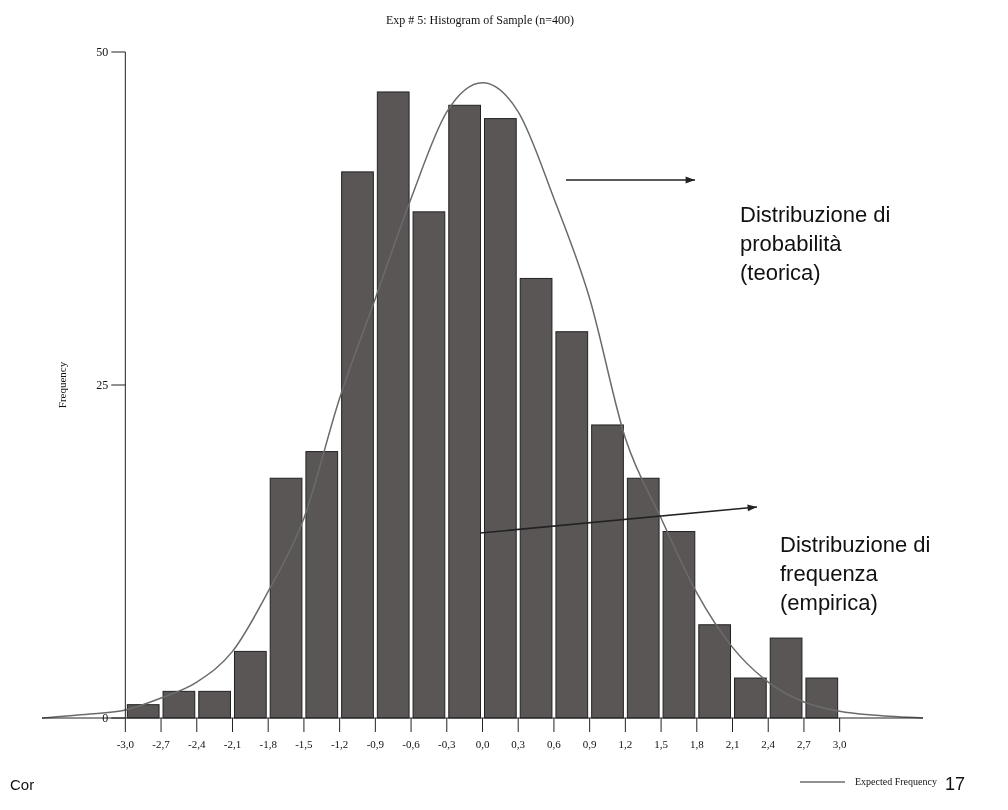 The image size is (1008, 810). What do you see at coordinates (768, 744) in the screenshot?
I see `x-tick-label: 2,4` at bounding box center [768, 744].